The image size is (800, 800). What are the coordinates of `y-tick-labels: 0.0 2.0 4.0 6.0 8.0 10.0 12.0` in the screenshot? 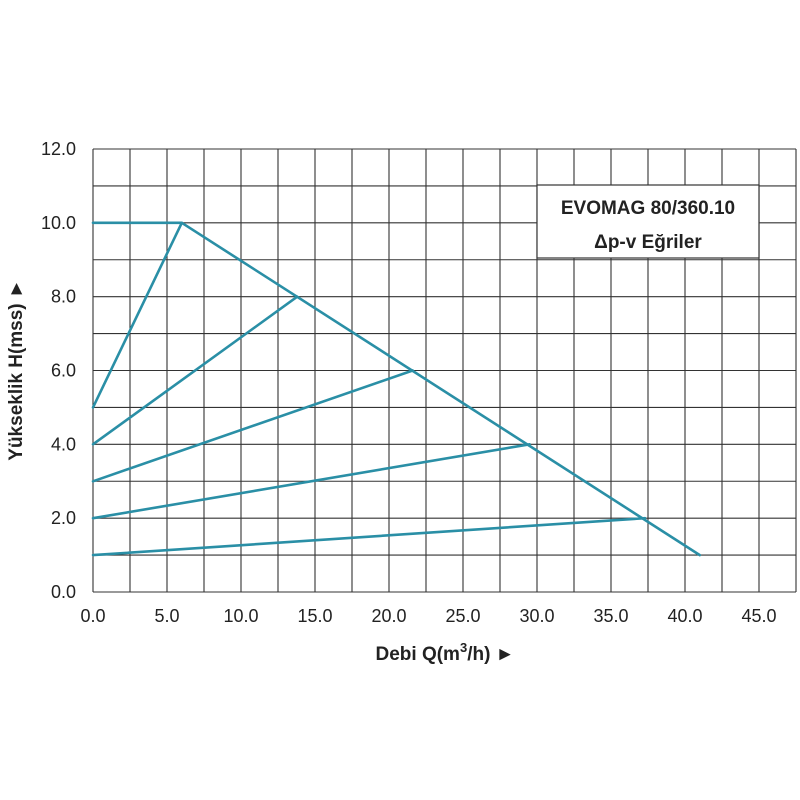 It's located at (58, 370).